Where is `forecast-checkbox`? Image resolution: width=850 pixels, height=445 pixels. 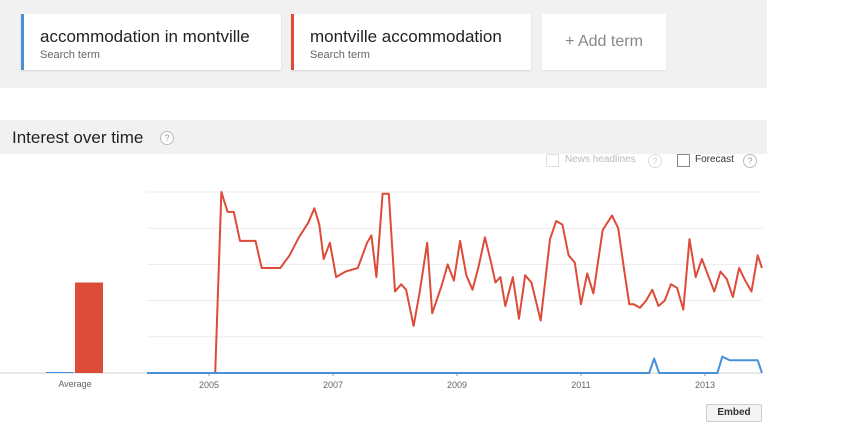
forecast-checkbox is located at coordinates (683, 160).